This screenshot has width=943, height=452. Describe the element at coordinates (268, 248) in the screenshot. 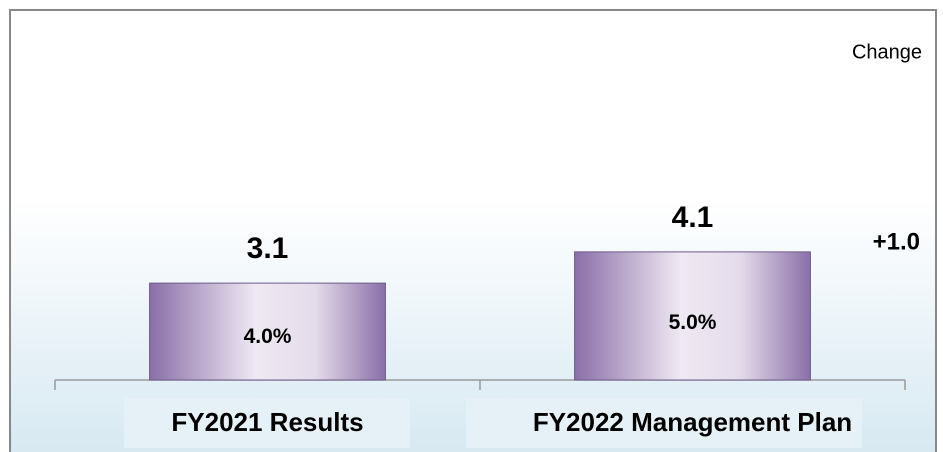

I see `value-label: 3.1` at that location.